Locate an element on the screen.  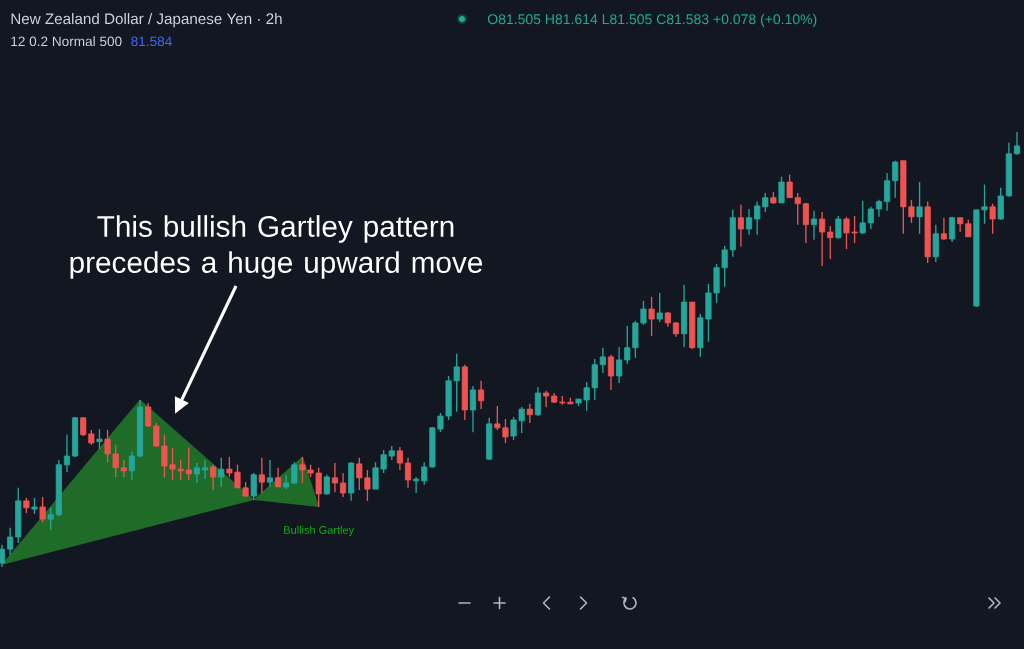
text: 12 0.2 Normal 500 is located at coordinates (66, 41).